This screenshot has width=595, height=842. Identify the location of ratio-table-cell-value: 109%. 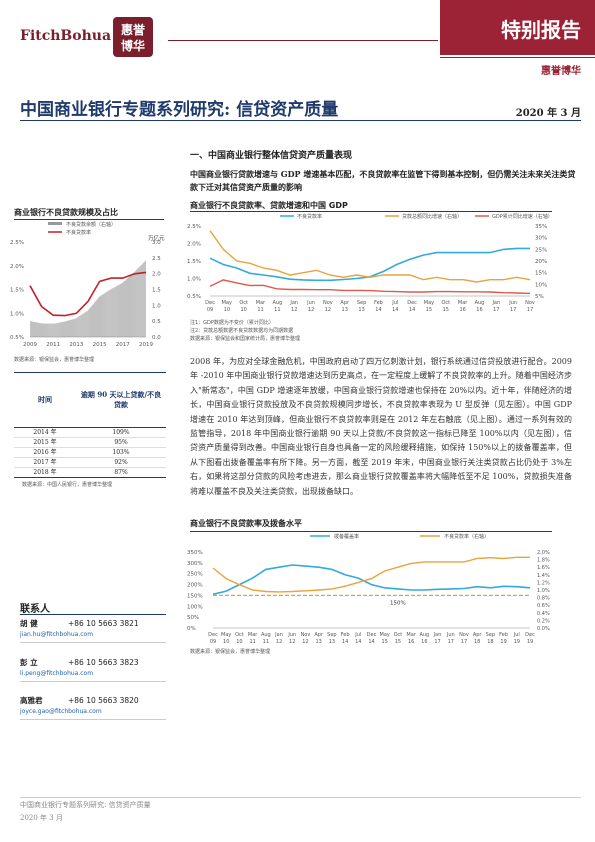
(121, 432).